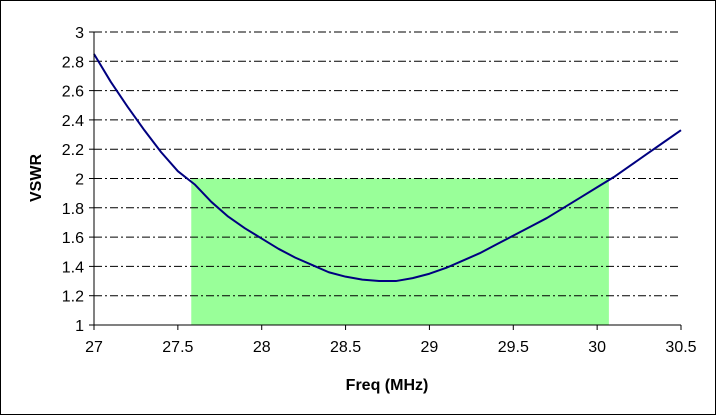  What do you see at coordinates (73, 150) in the screenshot?
I see `y-tick-label: 2.2` at bounding box center [73, 150].